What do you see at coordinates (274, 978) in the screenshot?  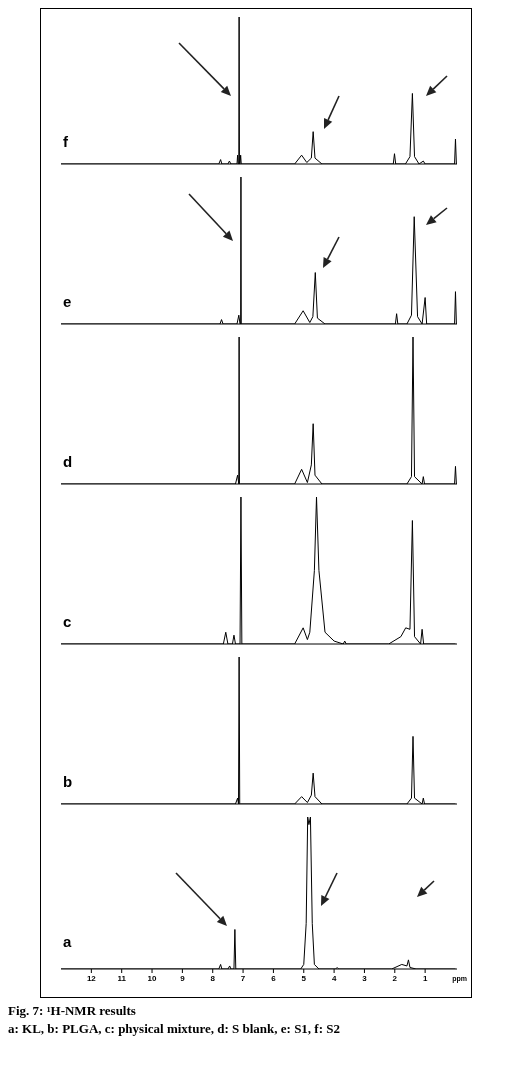 I see `x-tick-label: 6` at bounding box center [274, 978].